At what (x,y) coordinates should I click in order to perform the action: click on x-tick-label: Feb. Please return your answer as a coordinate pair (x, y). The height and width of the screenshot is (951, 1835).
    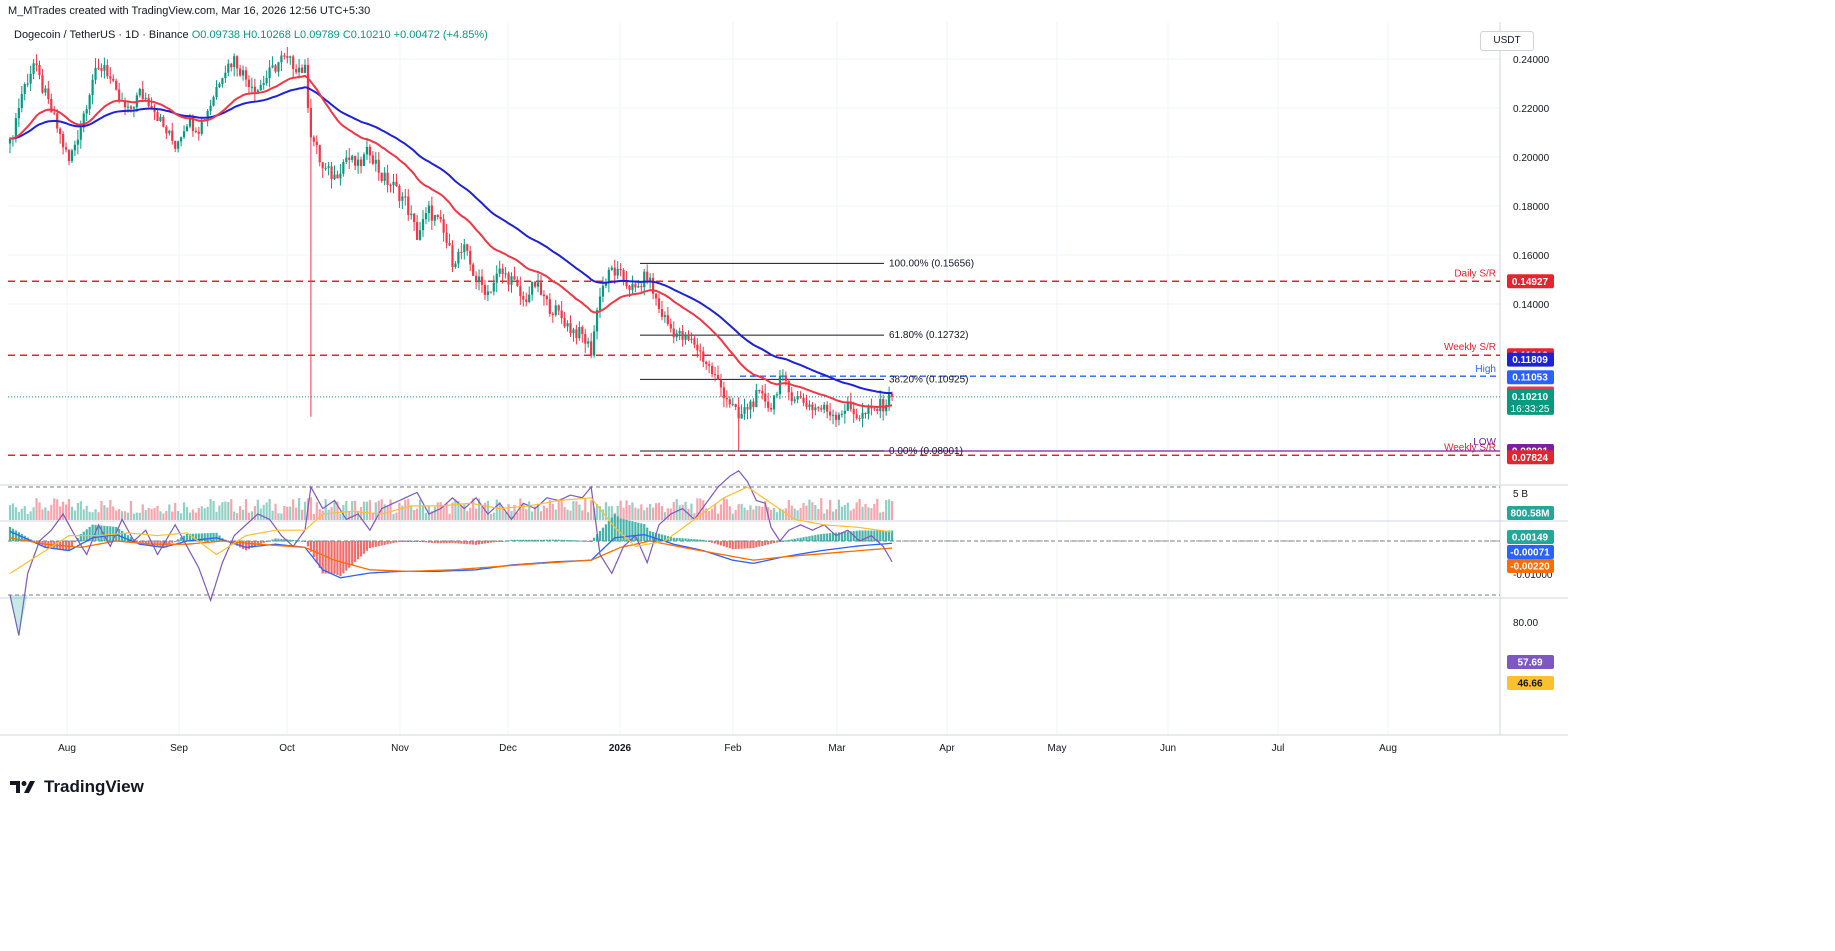
    Looking at the image, I should click on (733, 748).